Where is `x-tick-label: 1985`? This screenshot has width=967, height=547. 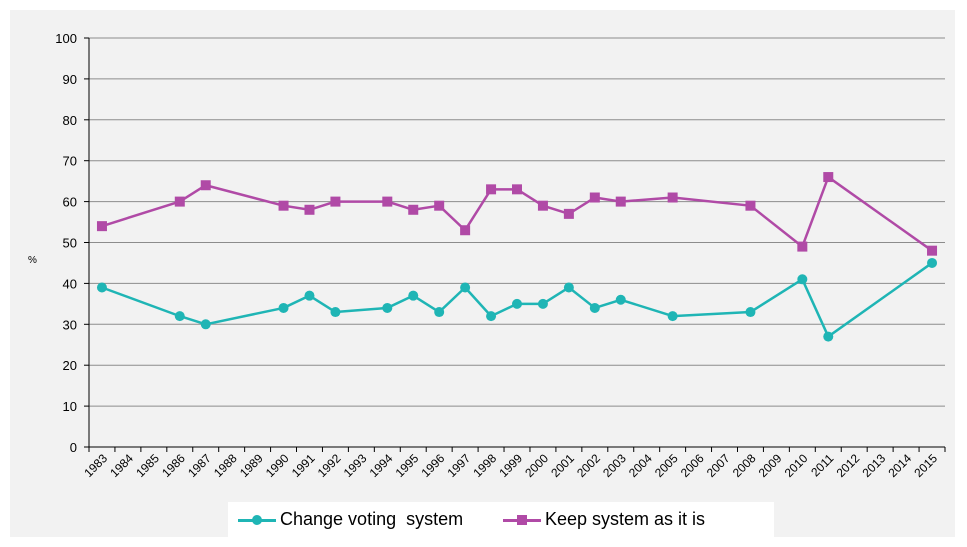 x-tick-label: 1985 is located at coordinates (147, 465).